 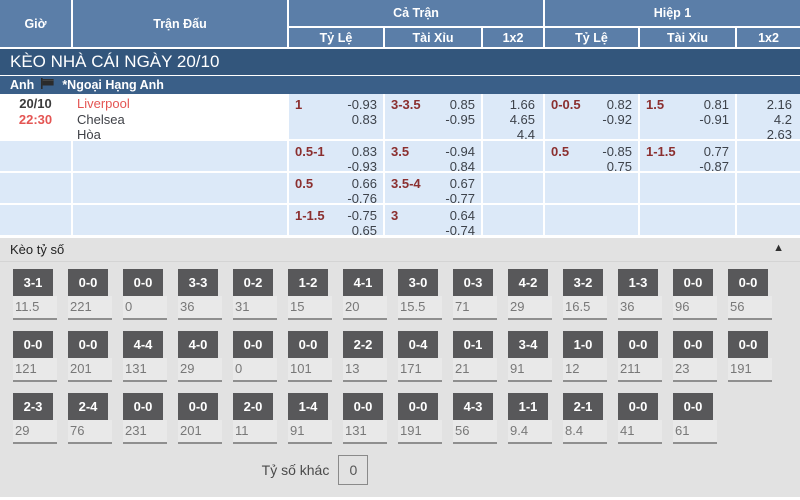 What do you see at coordinates (530, 294) in the screenshot?
I see `score-cell: 4-2 29` at bounding box center [530, 294].